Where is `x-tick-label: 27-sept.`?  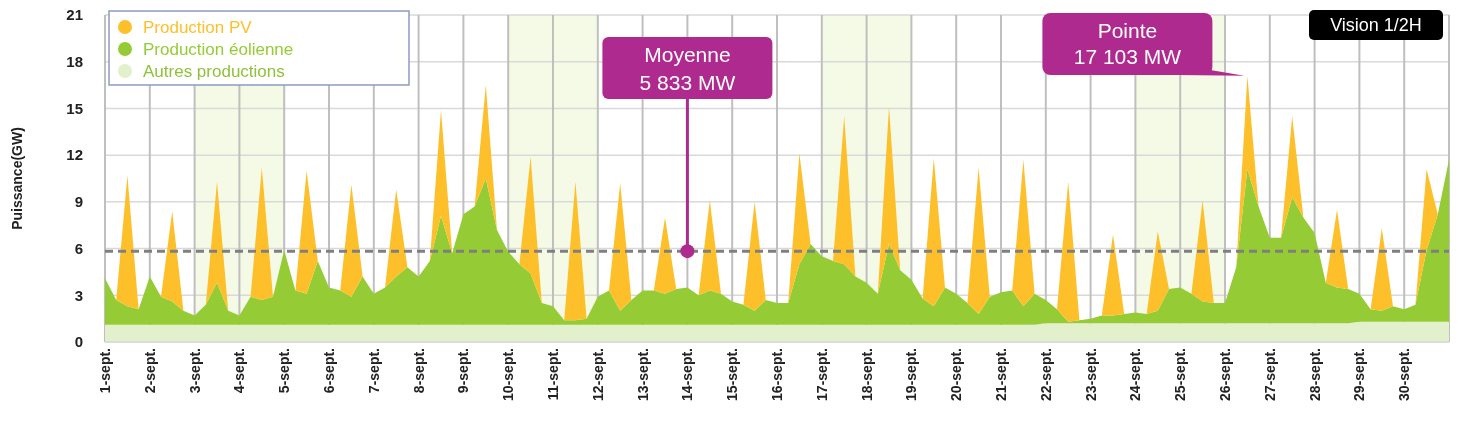
x-tick-label: 27-sept. is located at coordinates (1269, 374).